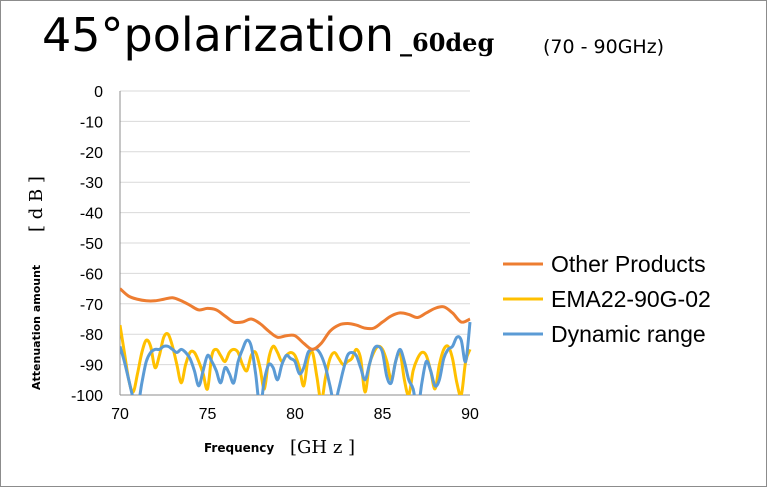 The width and height of the screenshot is (767, 487). Describe the element at coordinates (120, 414) in the screenshot. I see `x-tick-label: 70` at that location.